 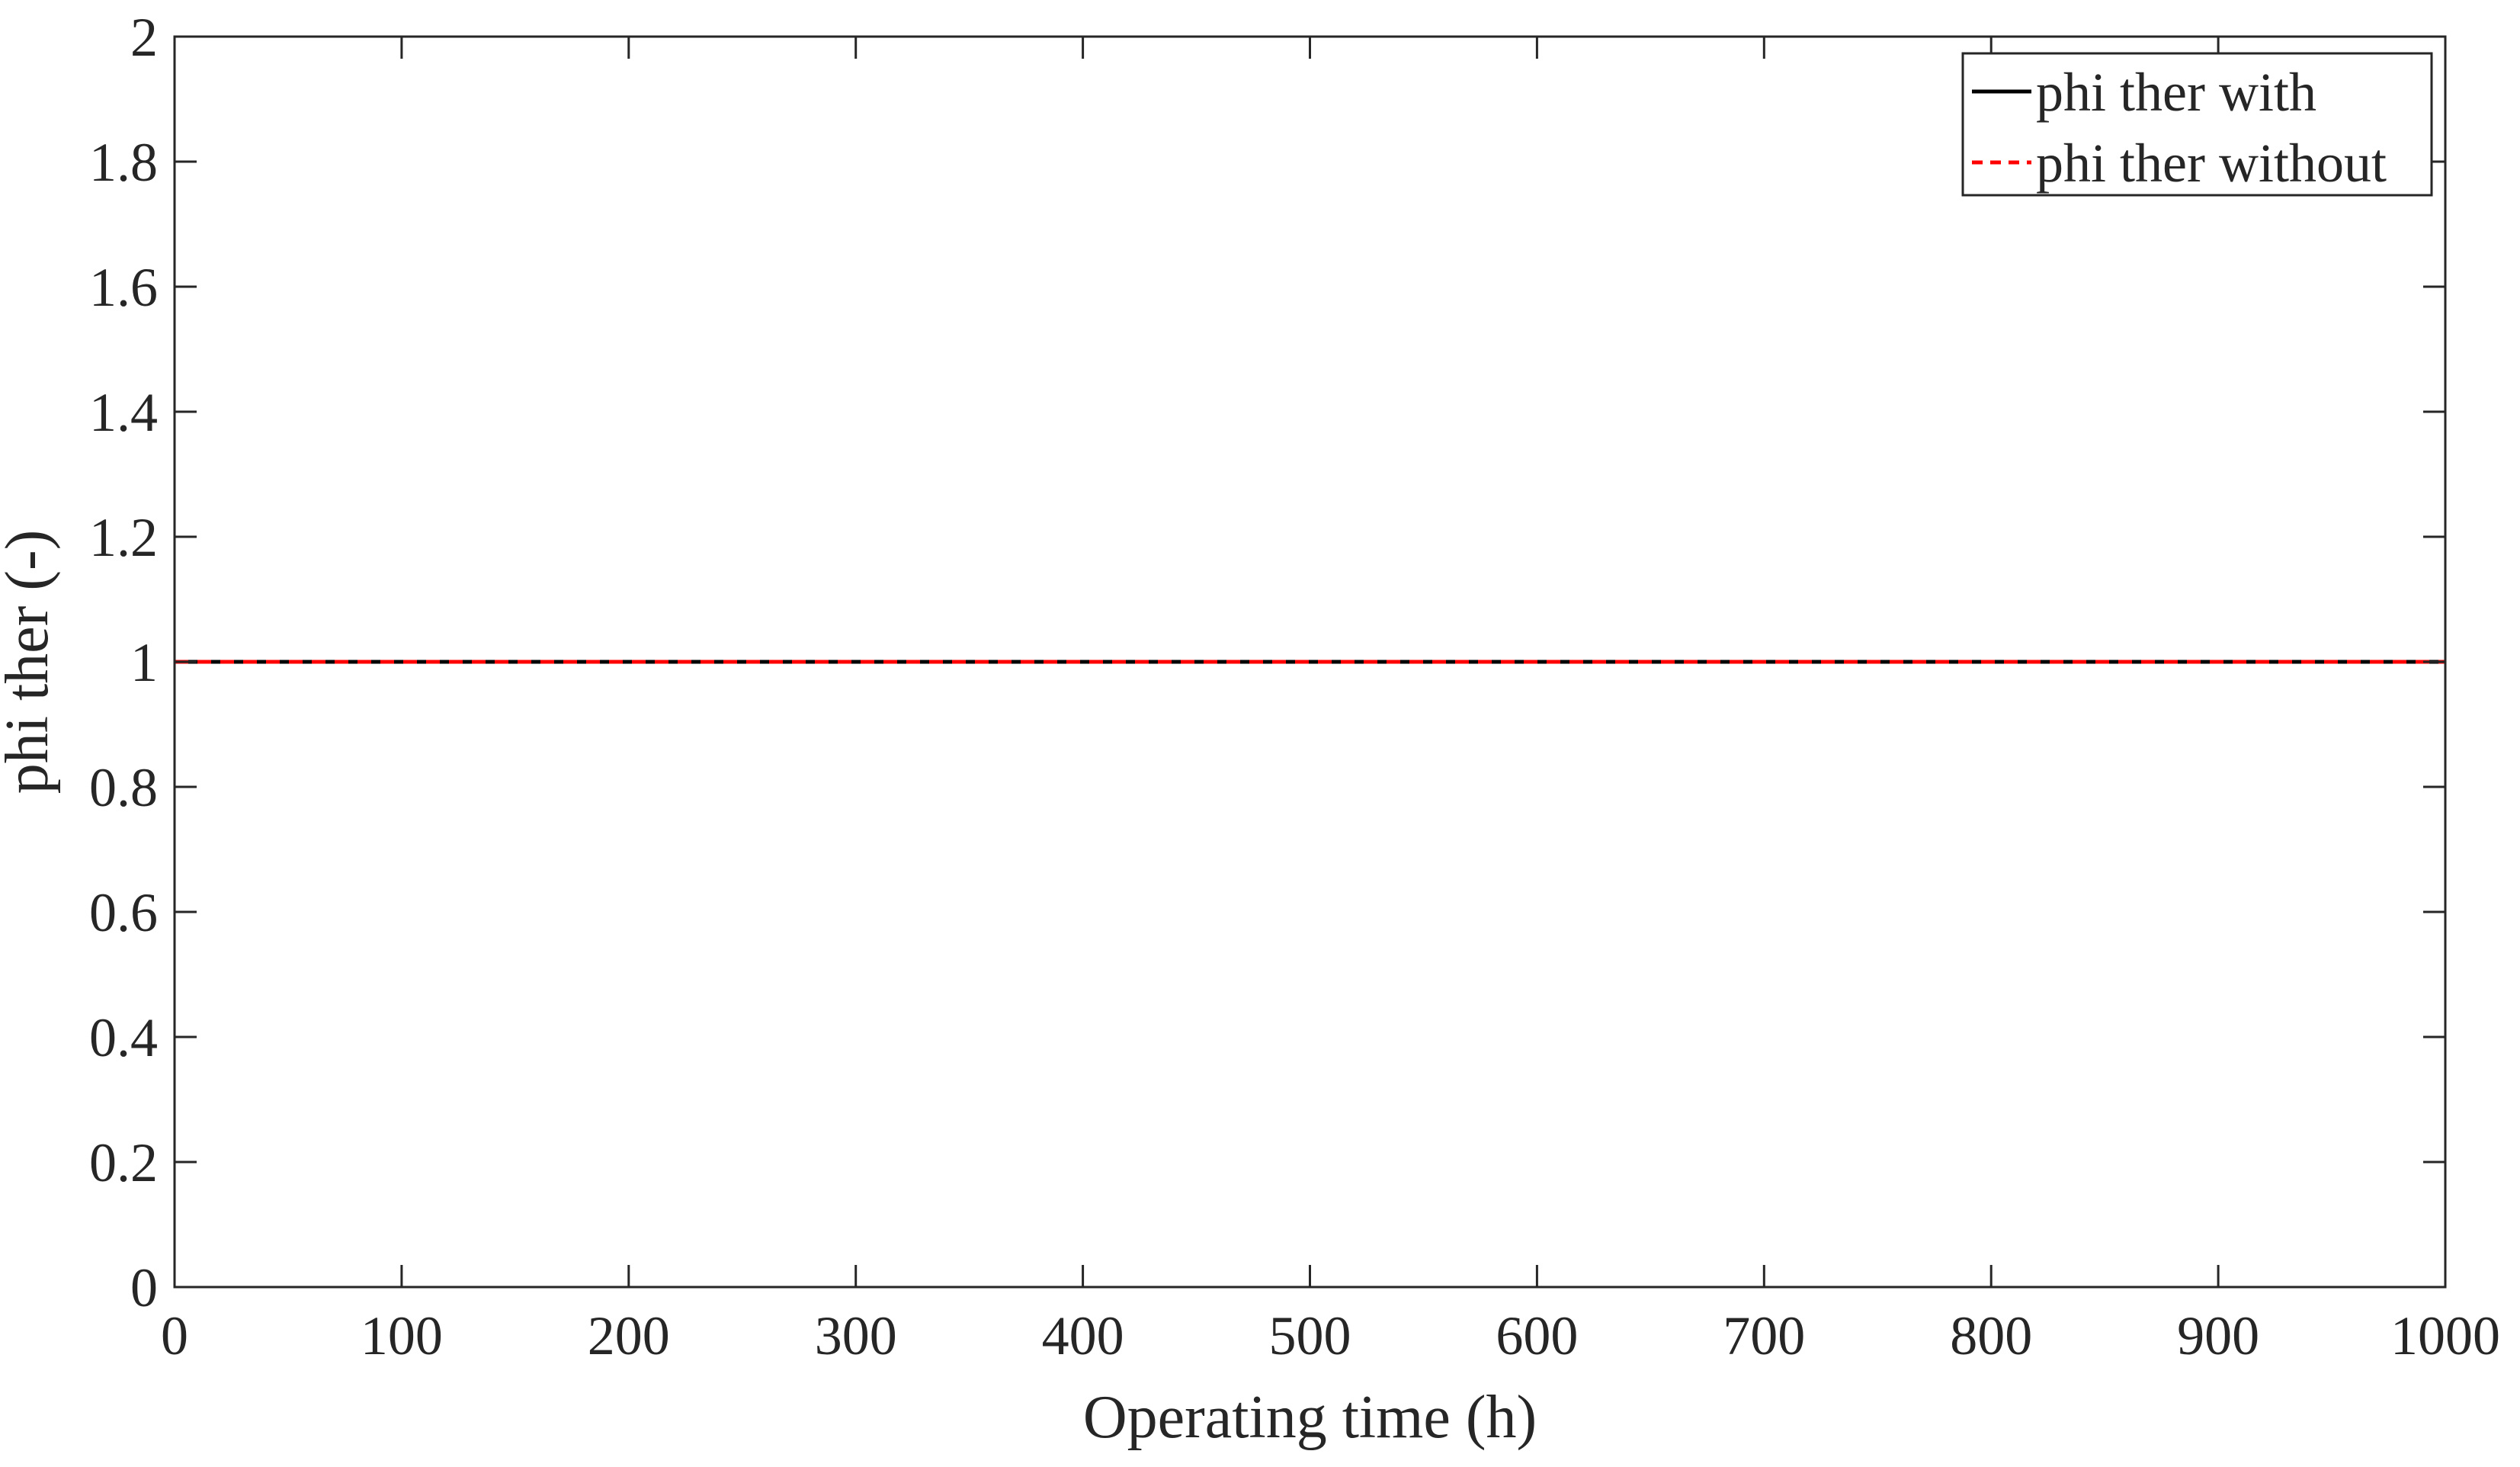 What do you see at coordinates (1310, 1335) in the screenshot?
I see `x-tick-label: 500` at bounding box center [1310, 1335].